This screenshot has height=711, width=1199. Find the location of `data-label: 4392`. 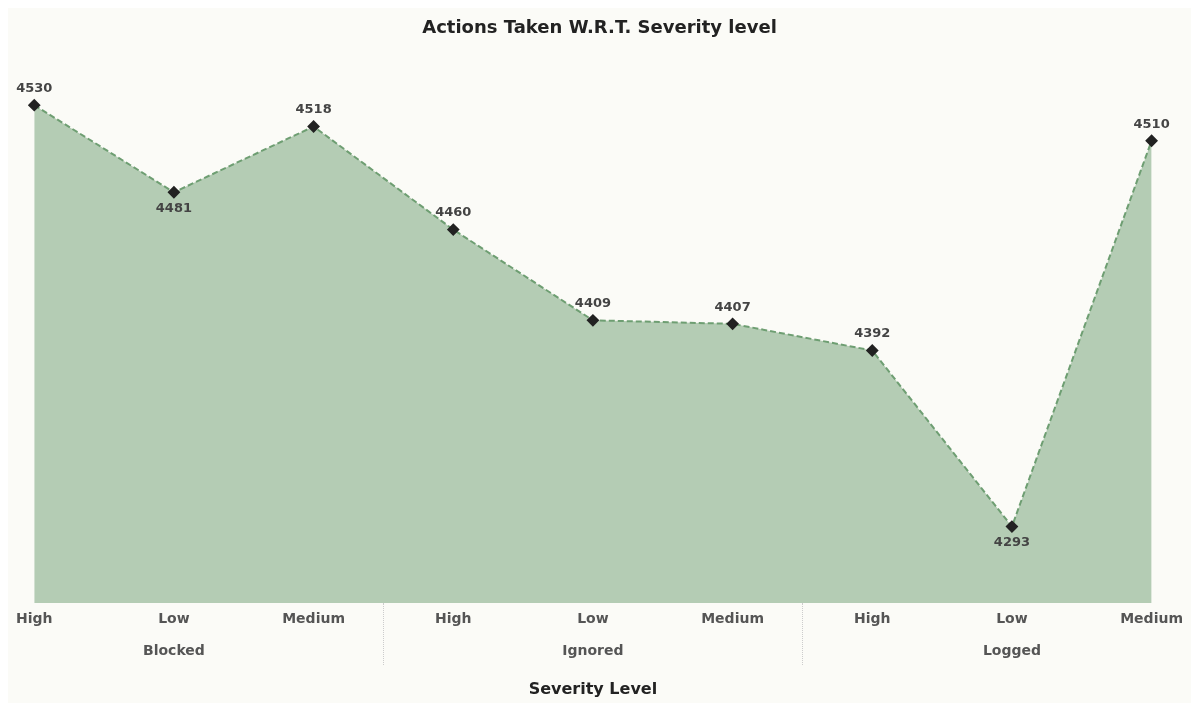

data-label: 4392 is located at coordinates (872, 333).